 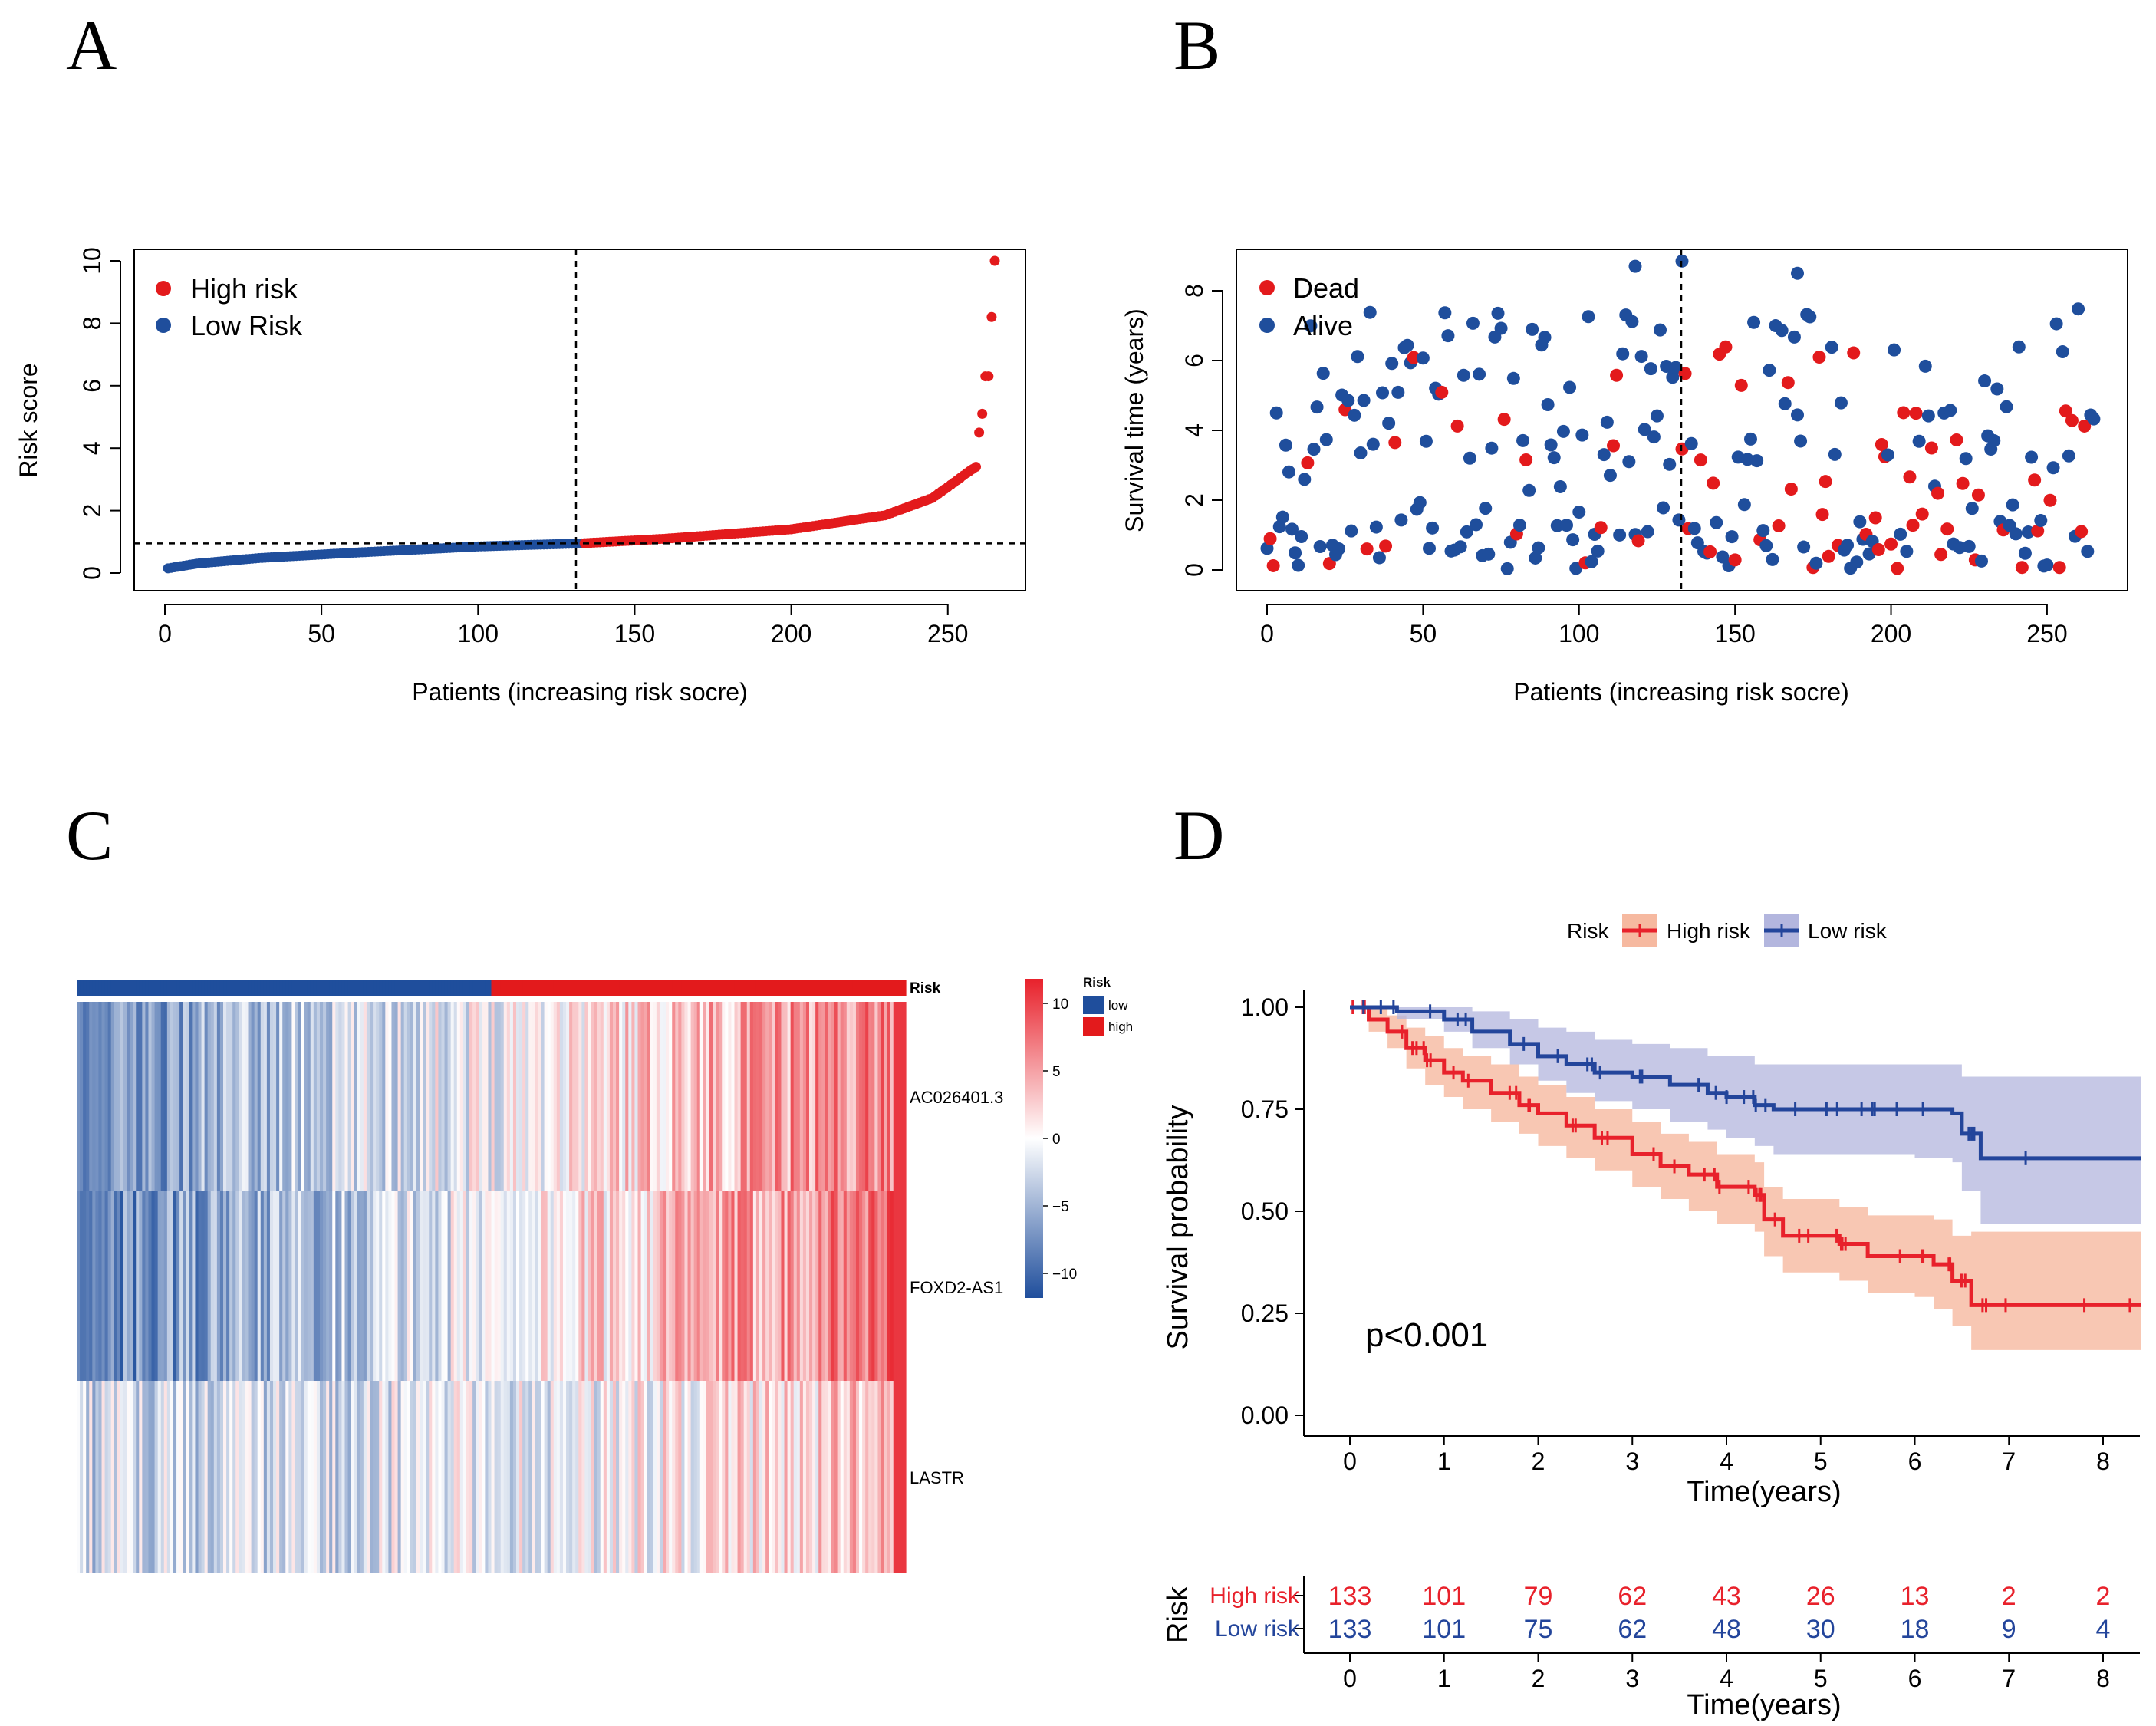 I want to click on x-tick-label: 250, so click(x=2046, y=633).